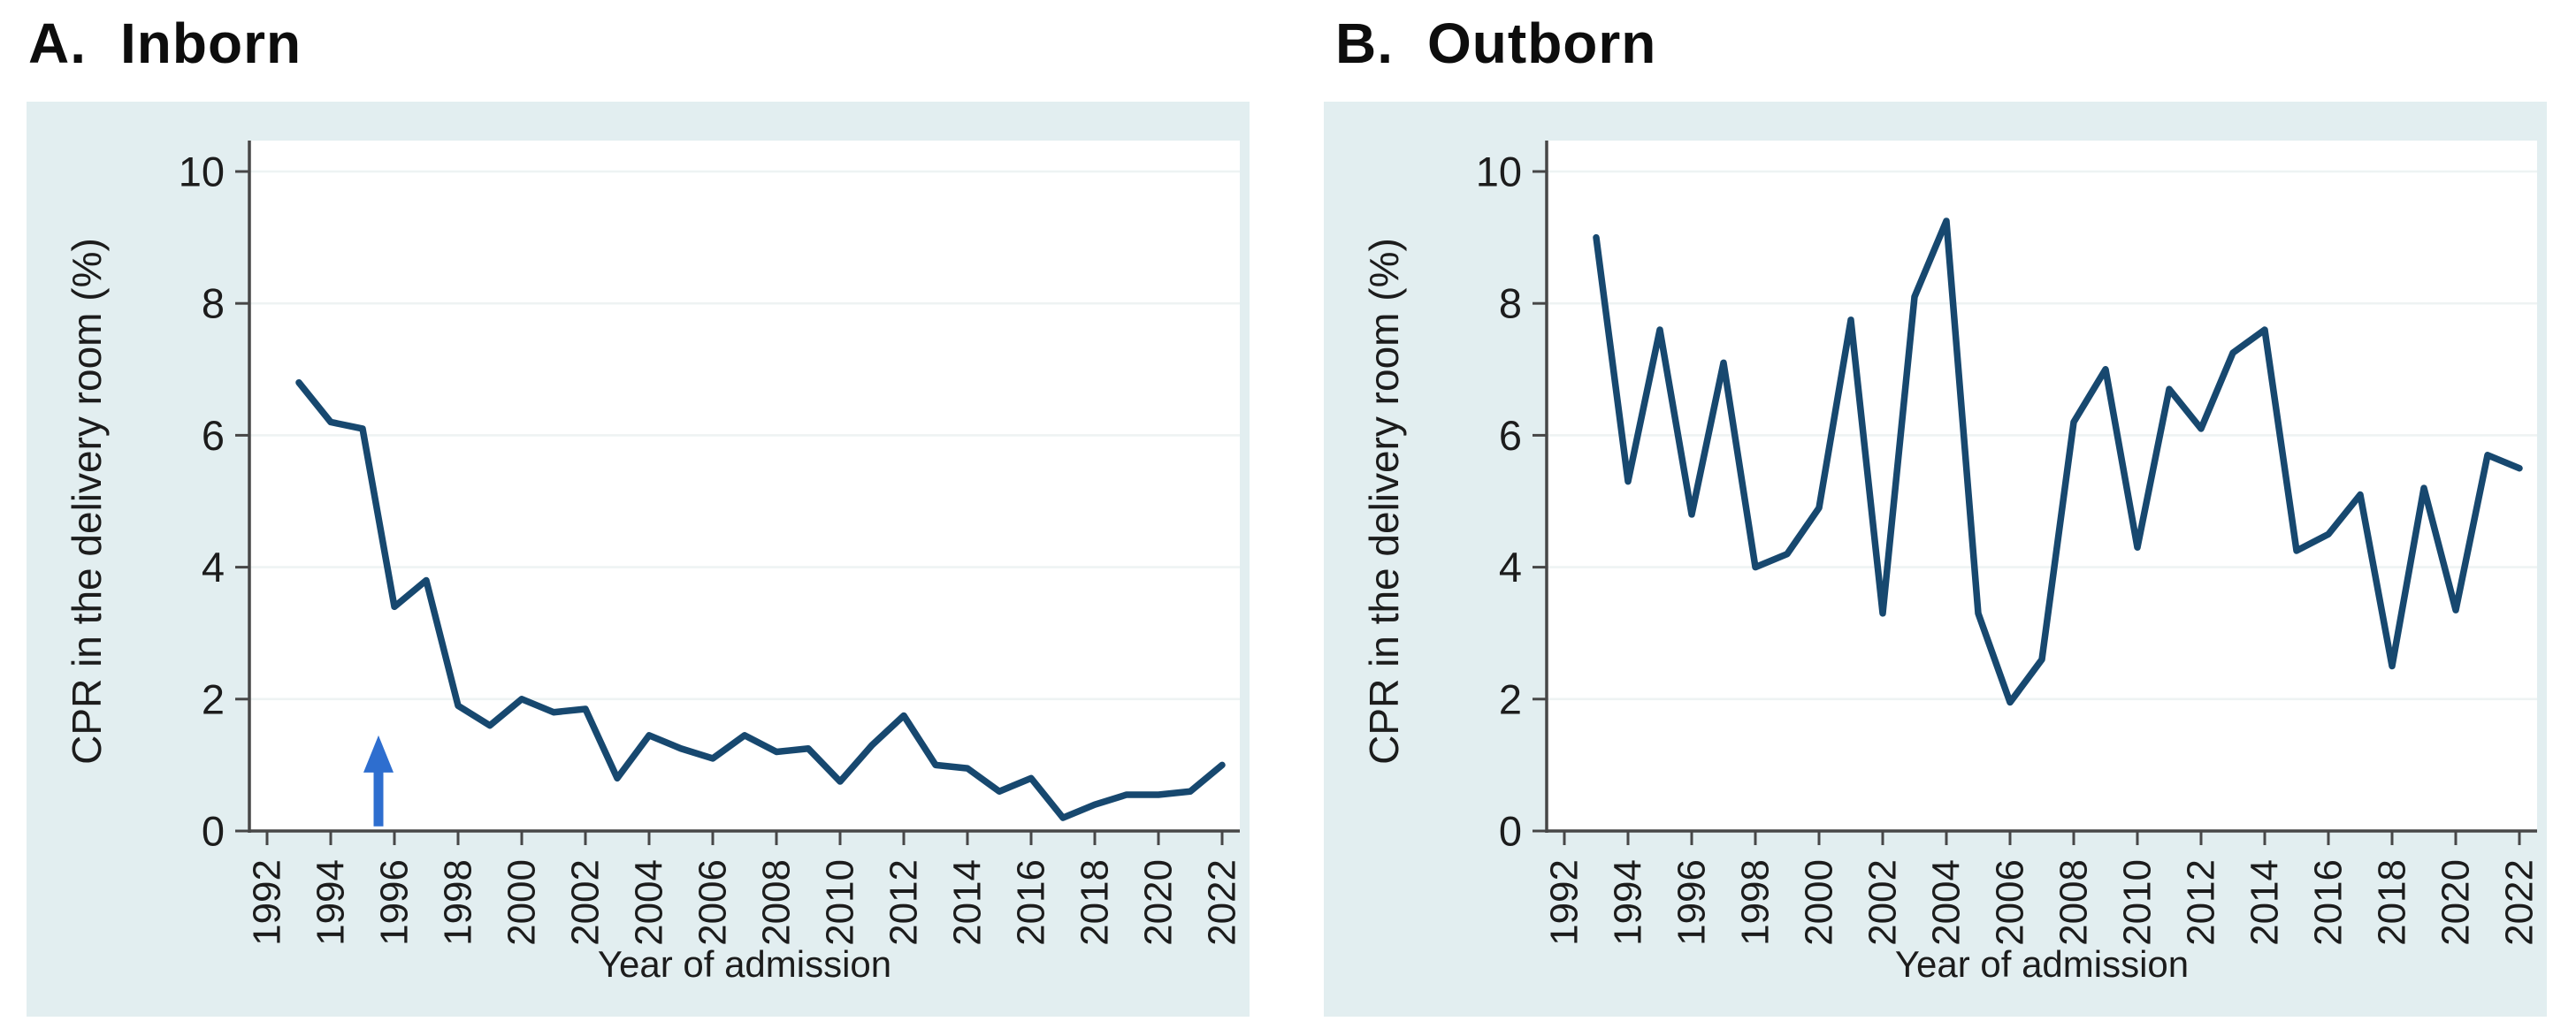 Image resolution: width=2576 pixels, height=1029 pixels. Describe the element at coordinates (58, 43) in the screenshot. I see `panel-a-title-letter: A.` at that location.